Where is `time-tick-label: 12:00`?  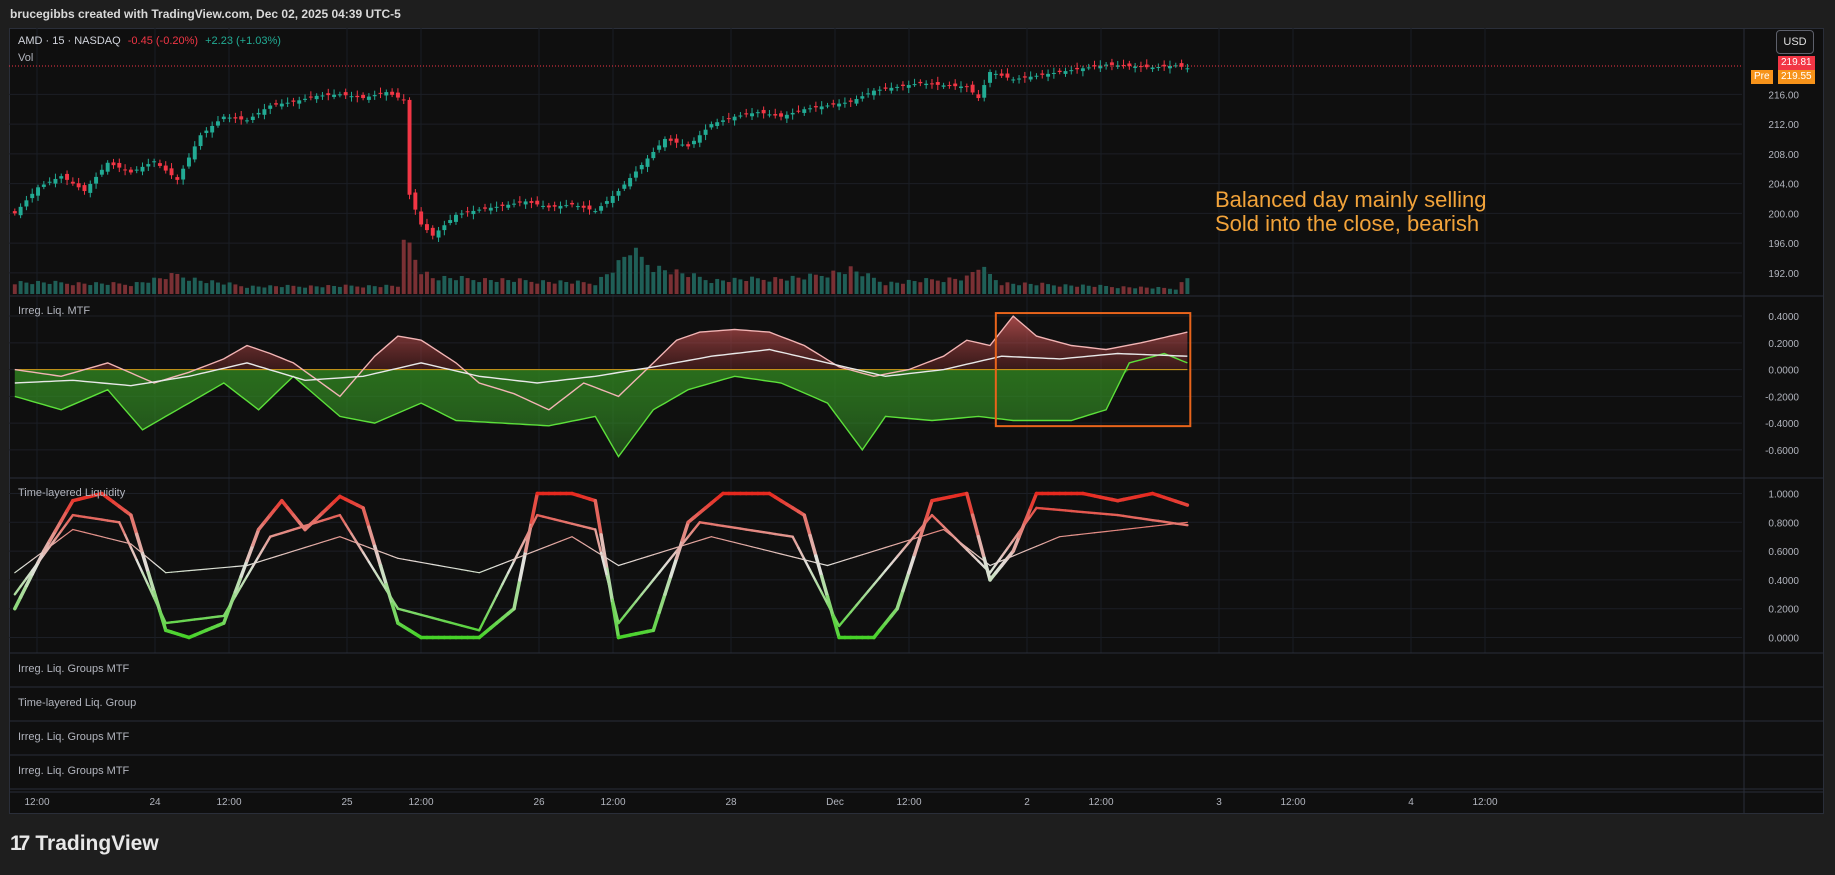 time-tick-label: 12:00 is located at coordinates (1292, 802).